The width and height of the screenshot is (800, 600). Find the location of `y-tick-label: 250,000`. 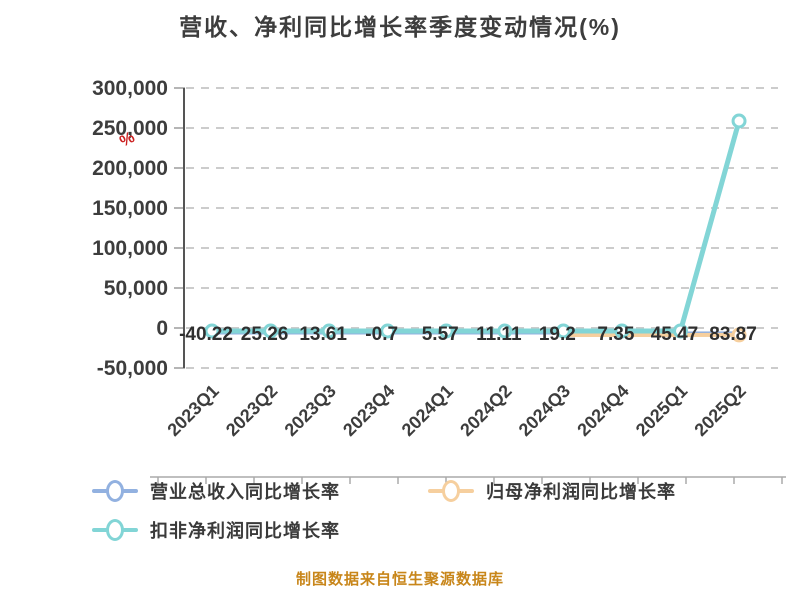

y-tick-label: 250,000 is located at coordinates (130, 128).